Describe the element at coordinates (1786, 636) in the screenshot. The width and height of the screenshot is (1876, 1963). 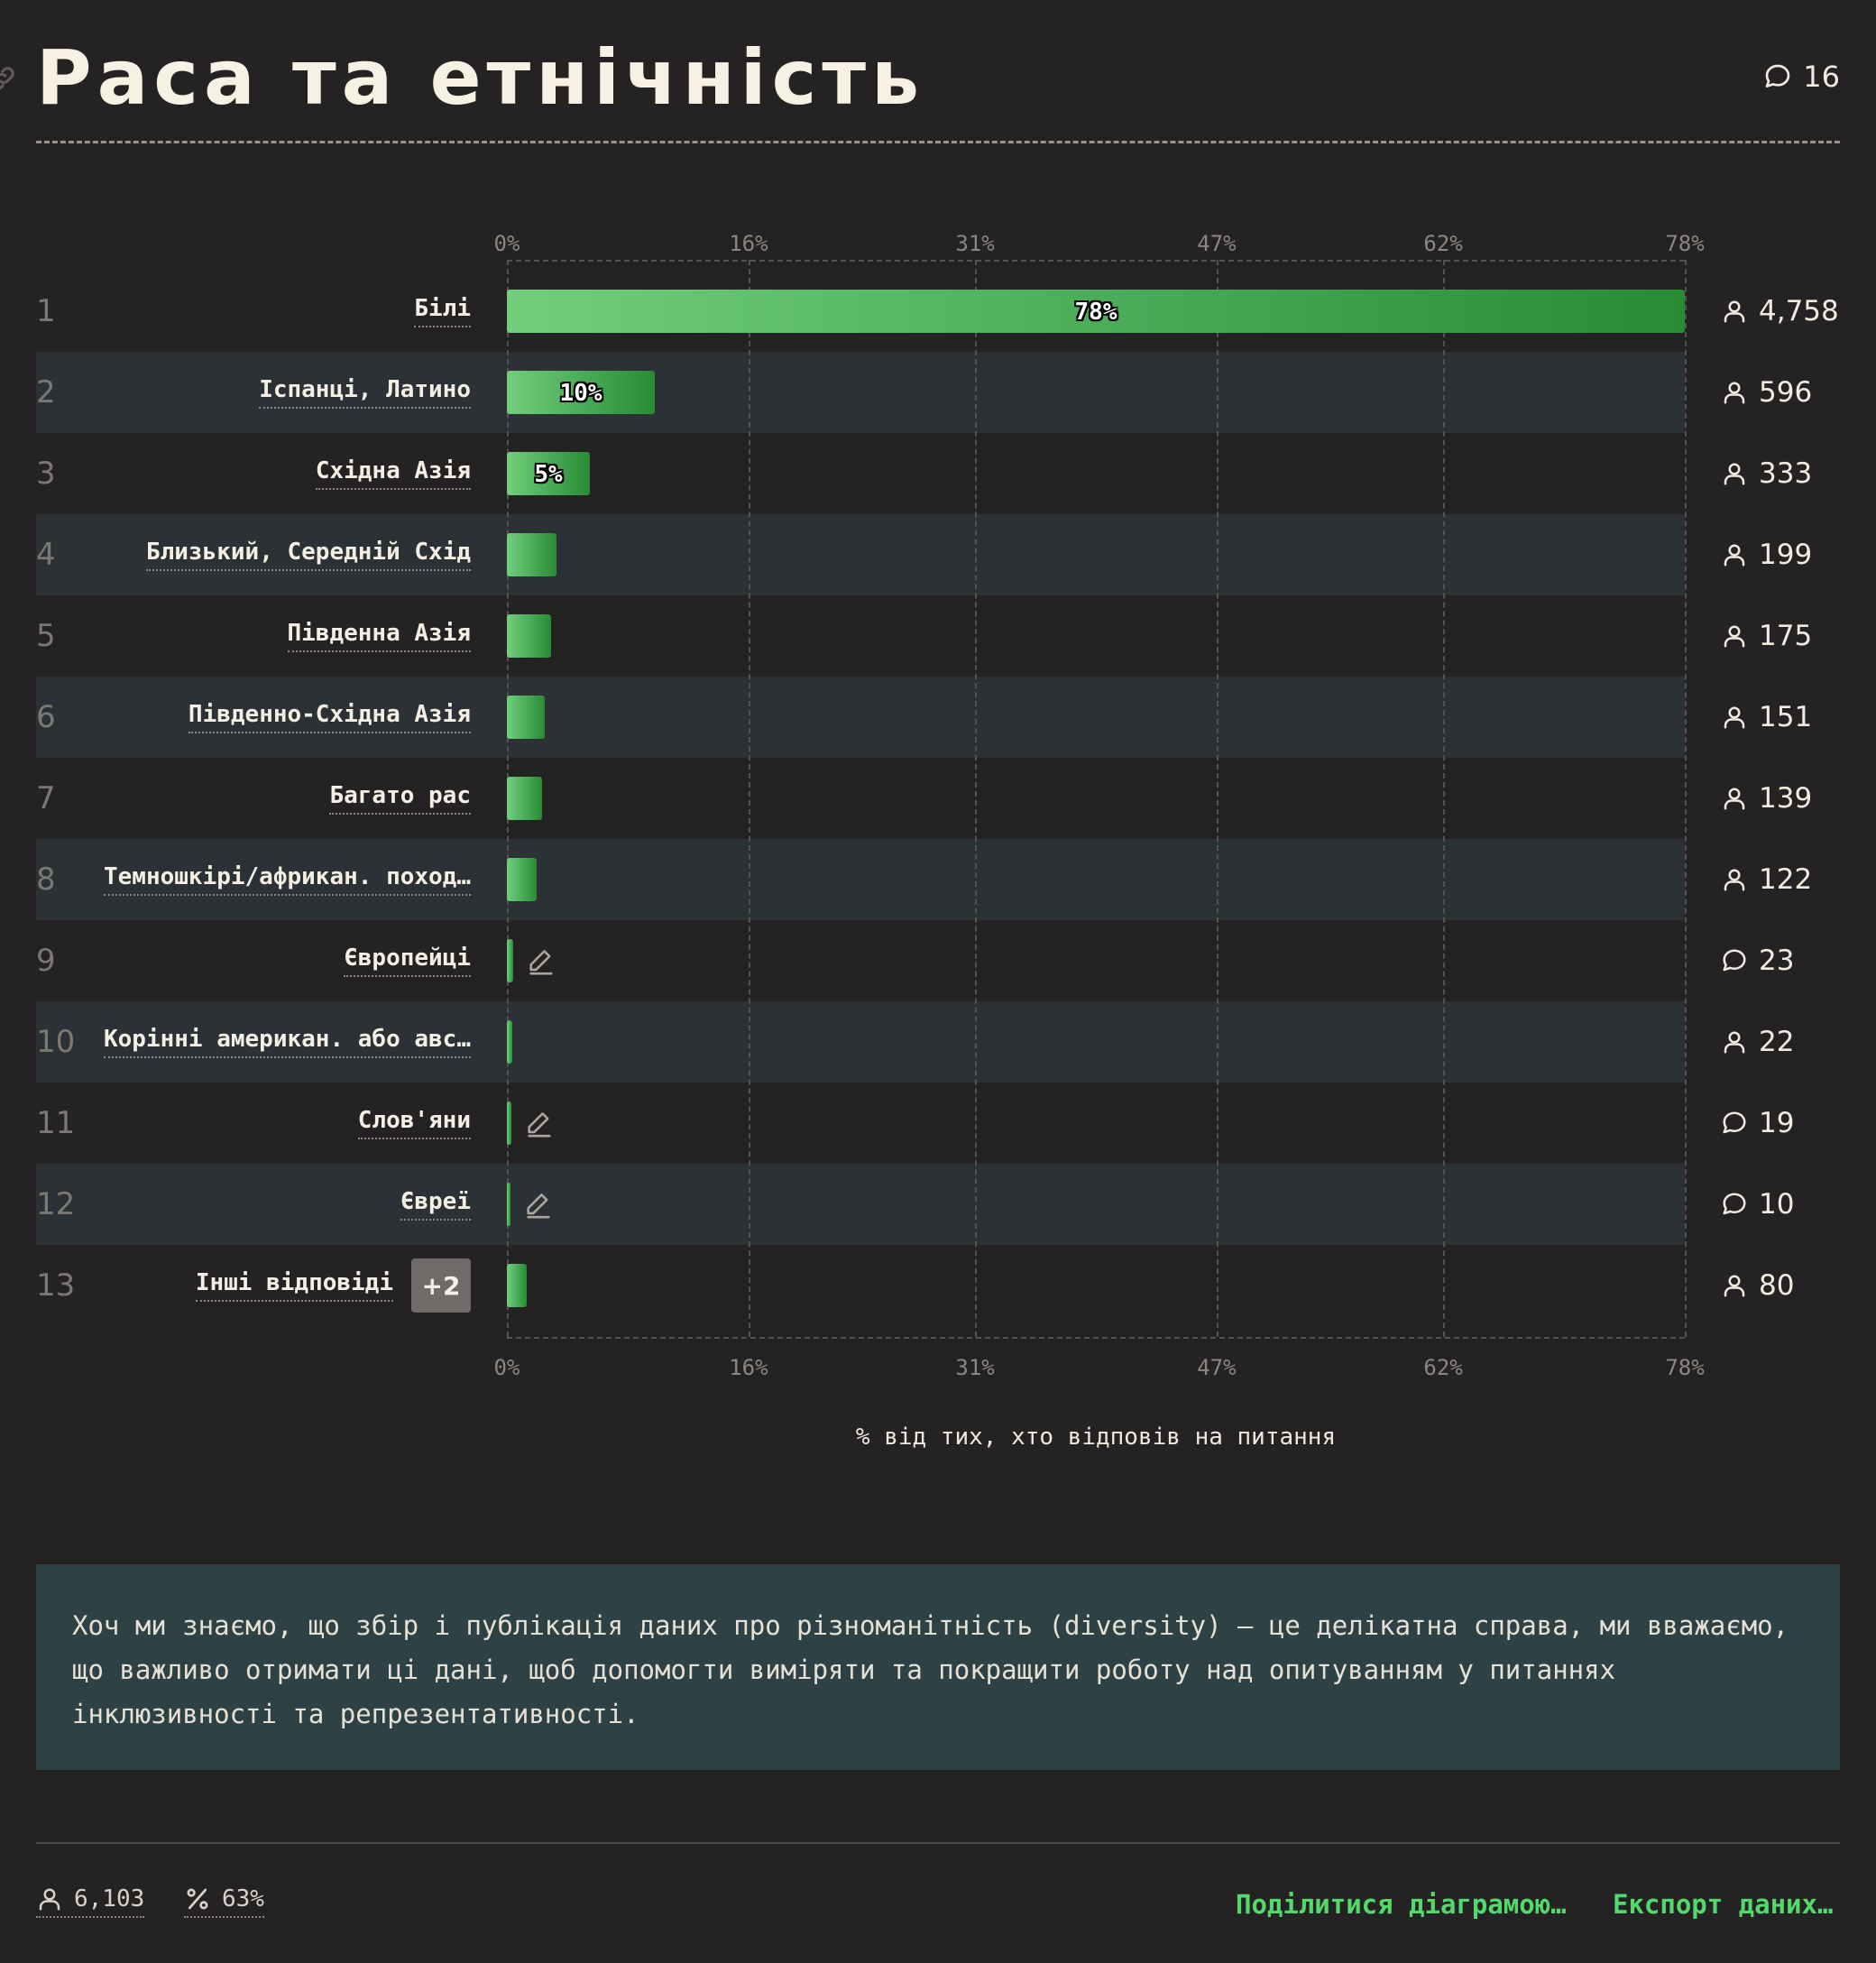
I see `row-count-value: 175` at that location.